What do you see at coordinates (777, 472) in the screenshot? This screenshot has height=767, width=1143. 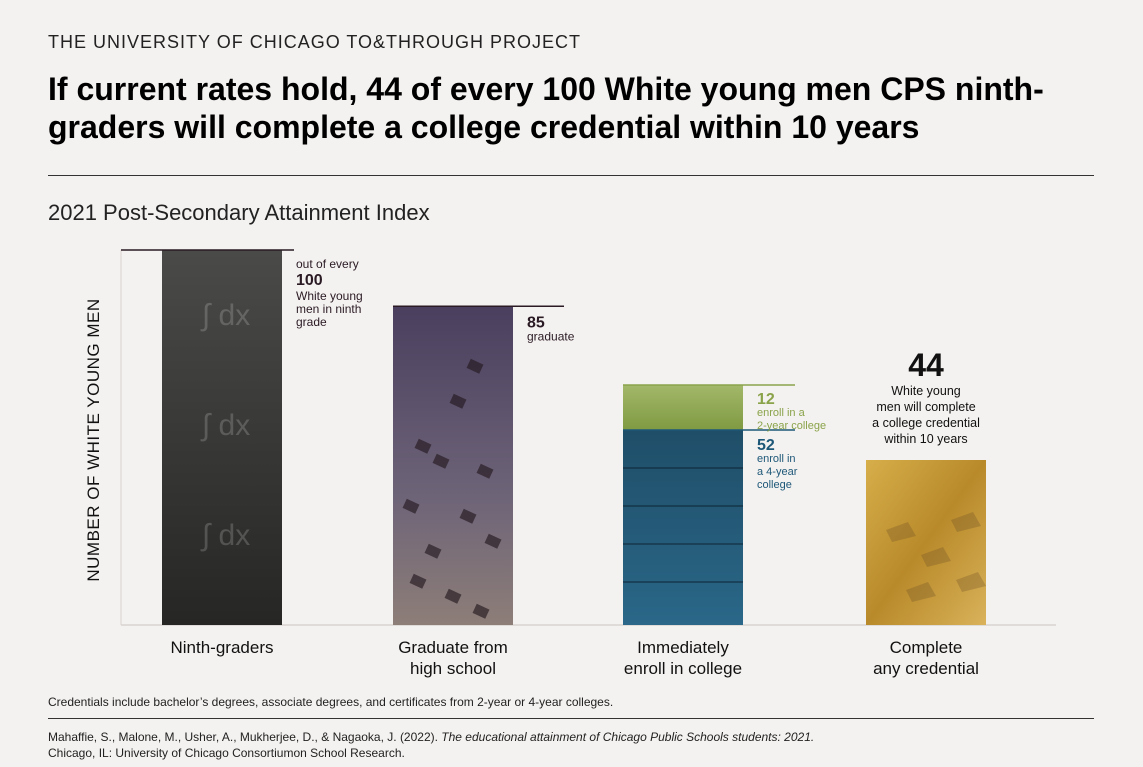 I see `bar-enroll-4-year-label-line: a 4-year` at bounding box center [777, 472].